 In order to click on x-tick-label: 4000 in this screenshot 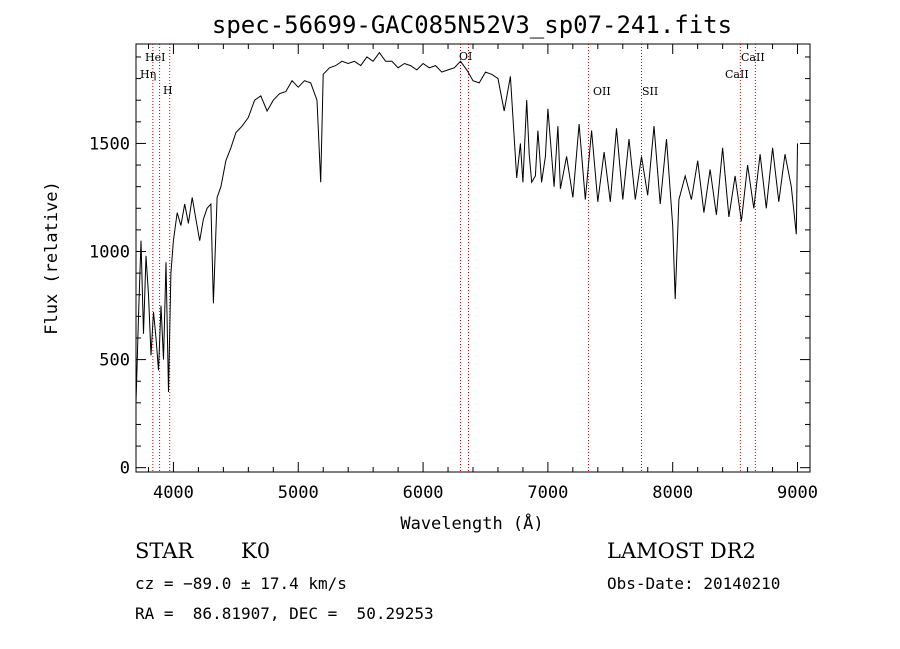, I will do `click(173, 493)`.